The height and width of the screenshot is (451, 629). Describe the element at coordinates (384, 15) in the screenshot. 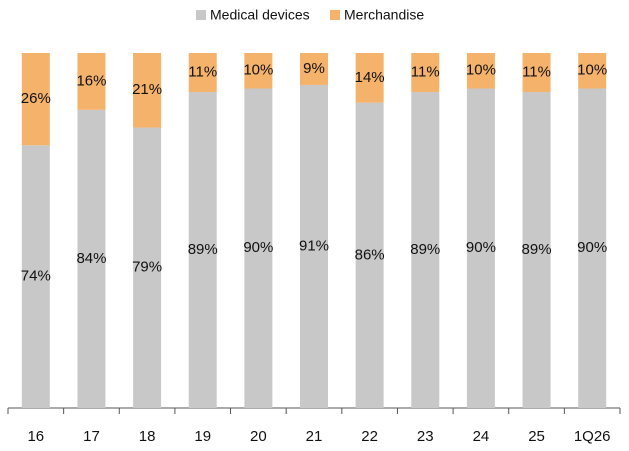

I see `legend-label: Merchandise` at that location.